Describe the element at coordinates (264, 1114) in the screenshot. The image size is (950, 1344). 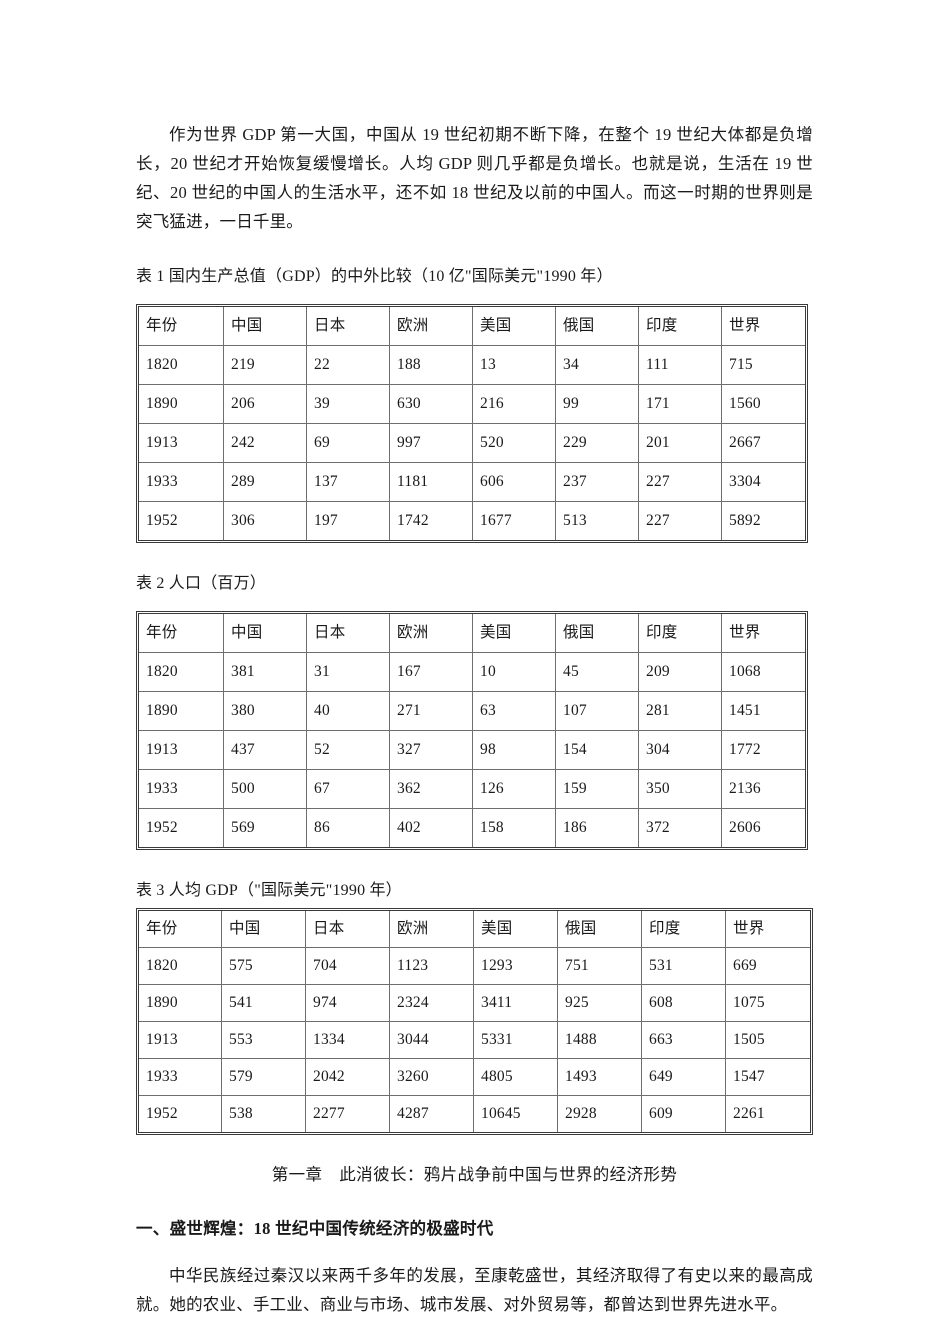
I see `table-cell: 538` at that location.